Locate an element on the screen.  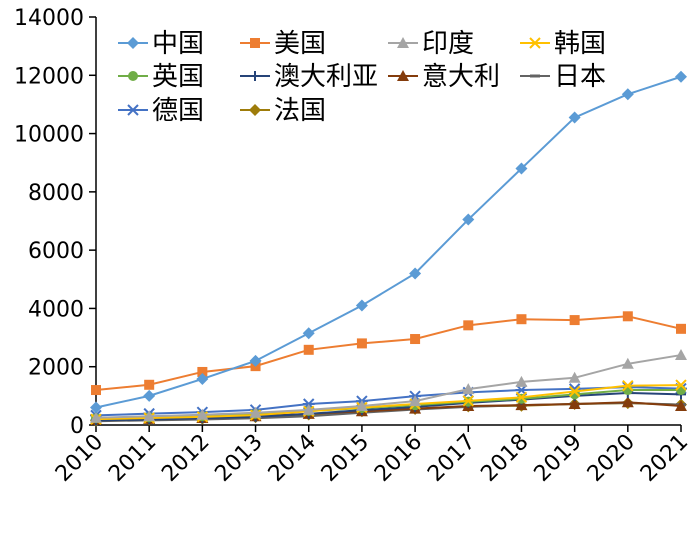
series-1-line is located at coordinates (388, 353).